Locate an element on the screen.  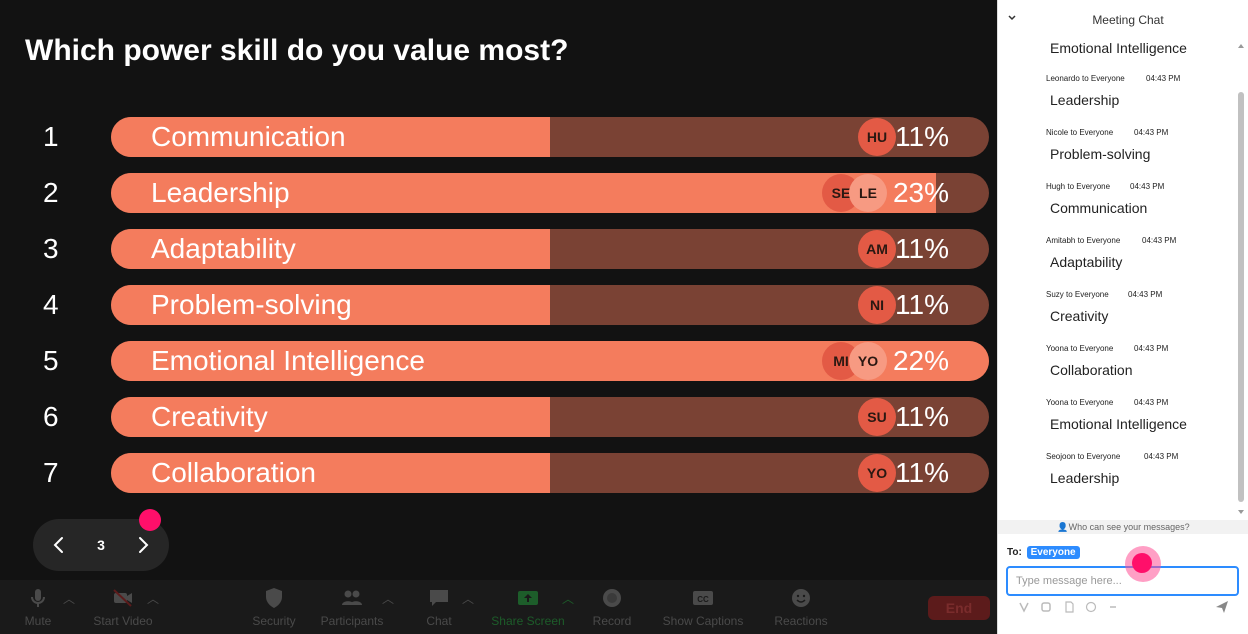
chat-message-meta: Nicole to Everyone 04:43 PM is located at coordinates (1107, 132).